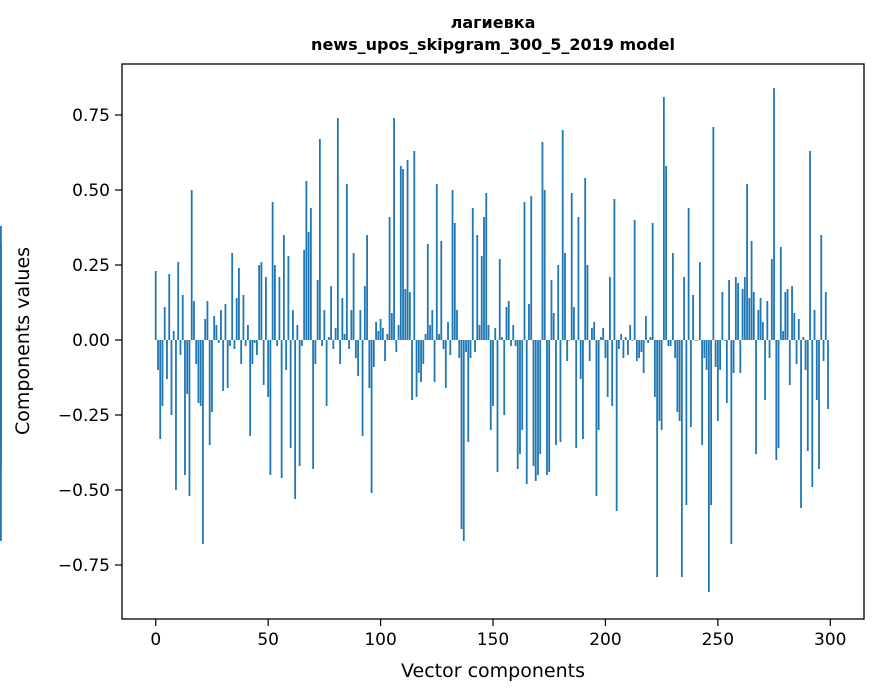  I want to click on x-tick-label: 300, so click(830, 640).